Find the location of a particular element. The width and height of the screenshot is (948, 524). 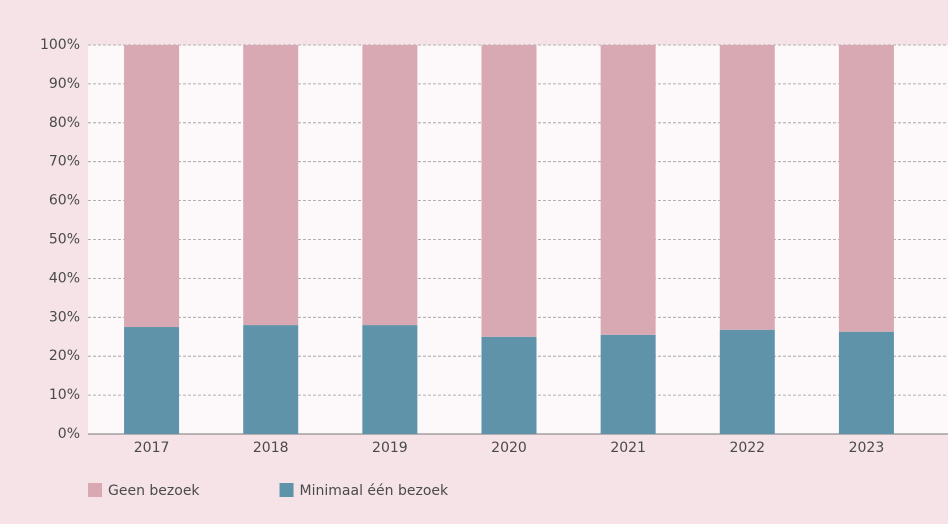

y-tick-label: 100% is located at coordinates (60, 45).